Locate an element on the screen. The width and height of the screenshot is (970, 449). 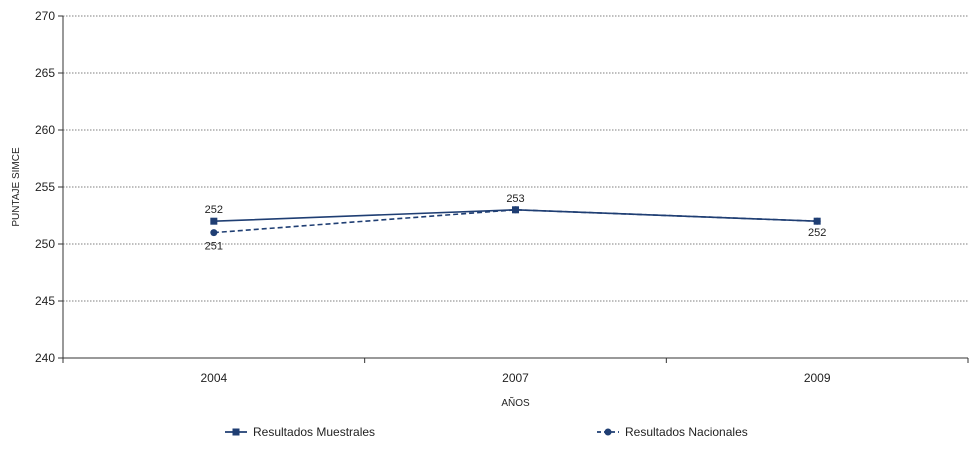
y-axis-title: PUNTAJE SIMCE is located at coordinates (16, 187).